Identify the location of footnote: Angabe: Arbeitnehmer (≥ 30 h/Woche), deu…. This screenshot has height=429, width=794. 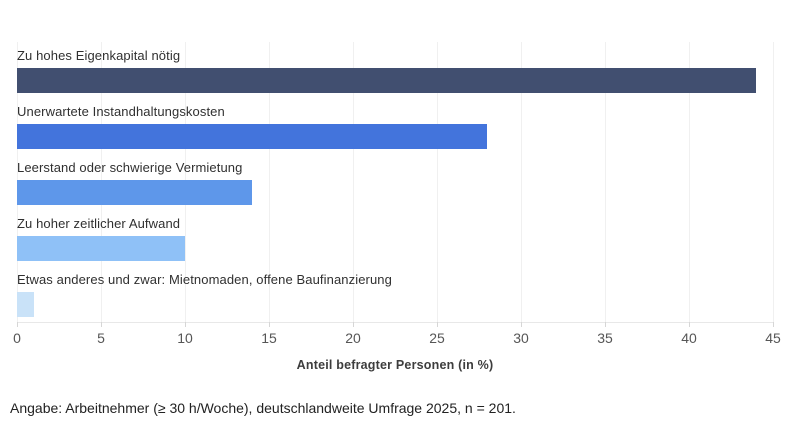
(263, 408).